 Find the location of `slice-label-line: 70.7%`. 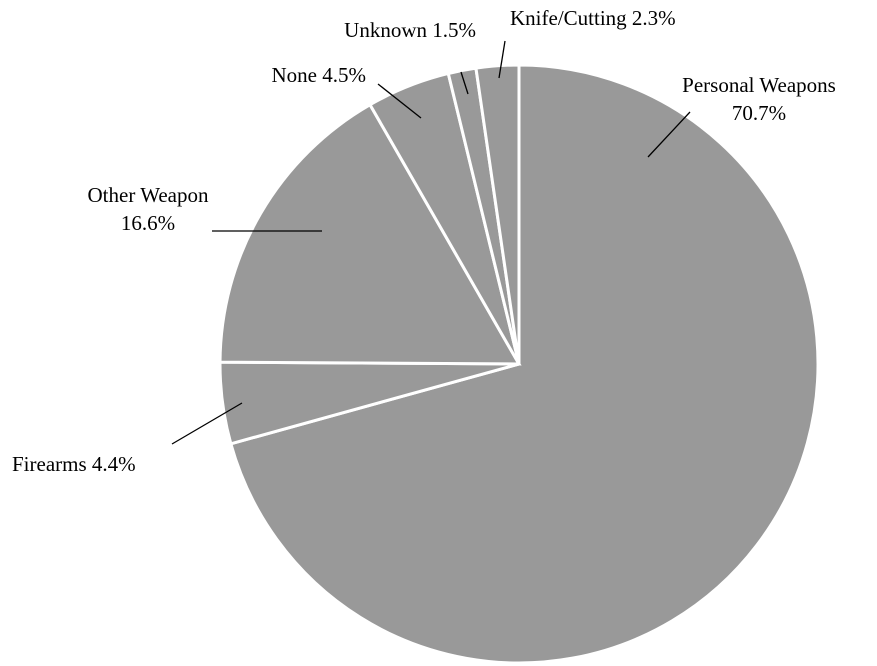

slice-label-line: 70.7% is located at coordinates (759, 113).